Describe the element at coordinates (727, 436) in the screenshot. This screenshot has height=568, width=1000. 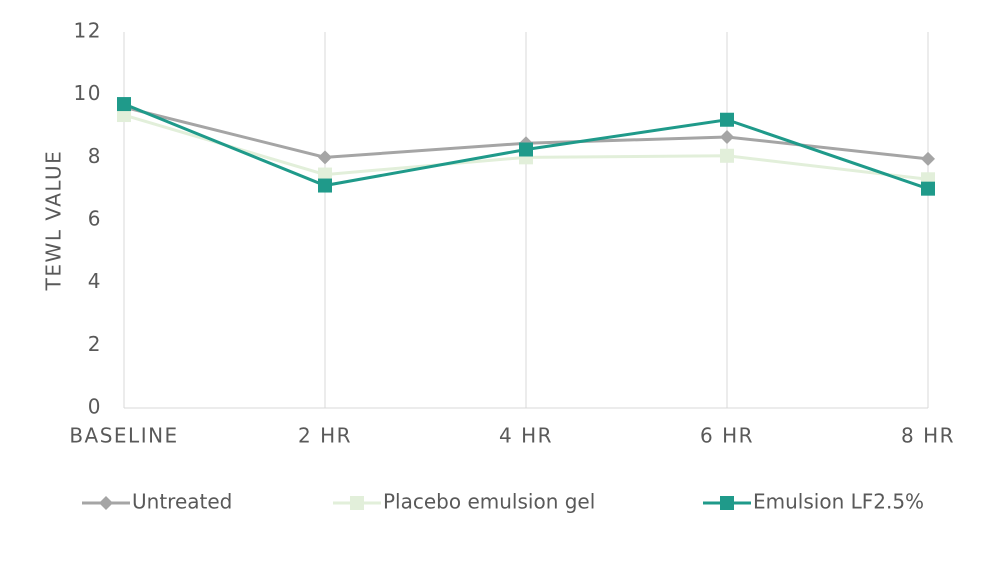
I see `x-tick-label: 6 HR` at that location.